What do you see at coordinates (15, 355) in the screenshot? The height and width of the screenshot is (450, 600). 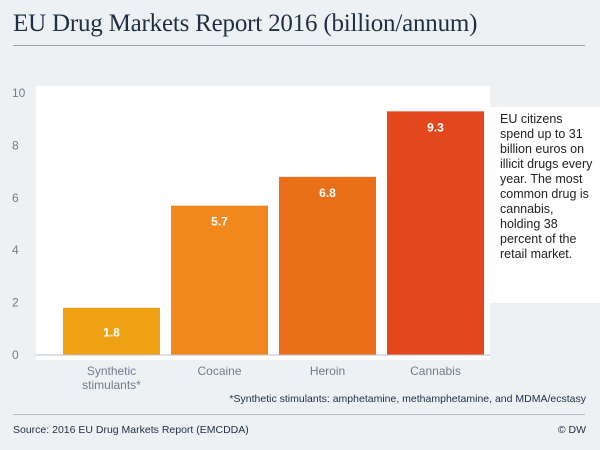 I see `y-tick-label: 0` at bounding box center [15, 355].